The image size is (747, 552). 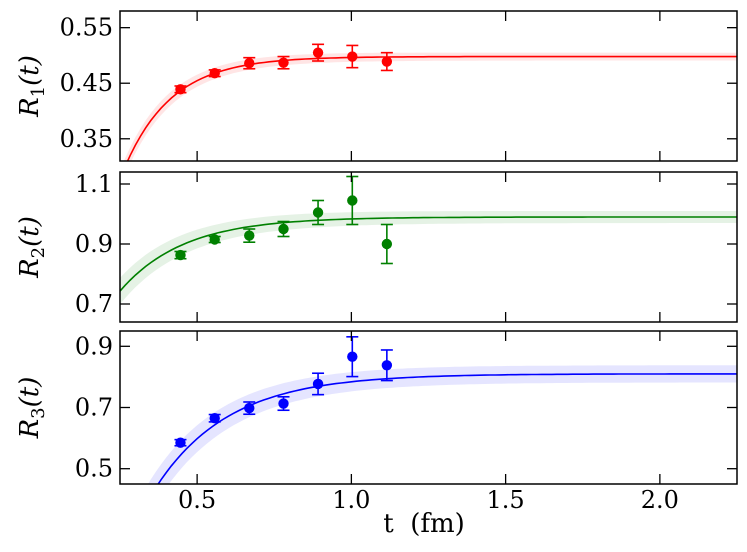 What do you see at coordinates (94, 184) in the screenshot?
I see `y-tick-label: 1.1` at bounding box center [94, 184].